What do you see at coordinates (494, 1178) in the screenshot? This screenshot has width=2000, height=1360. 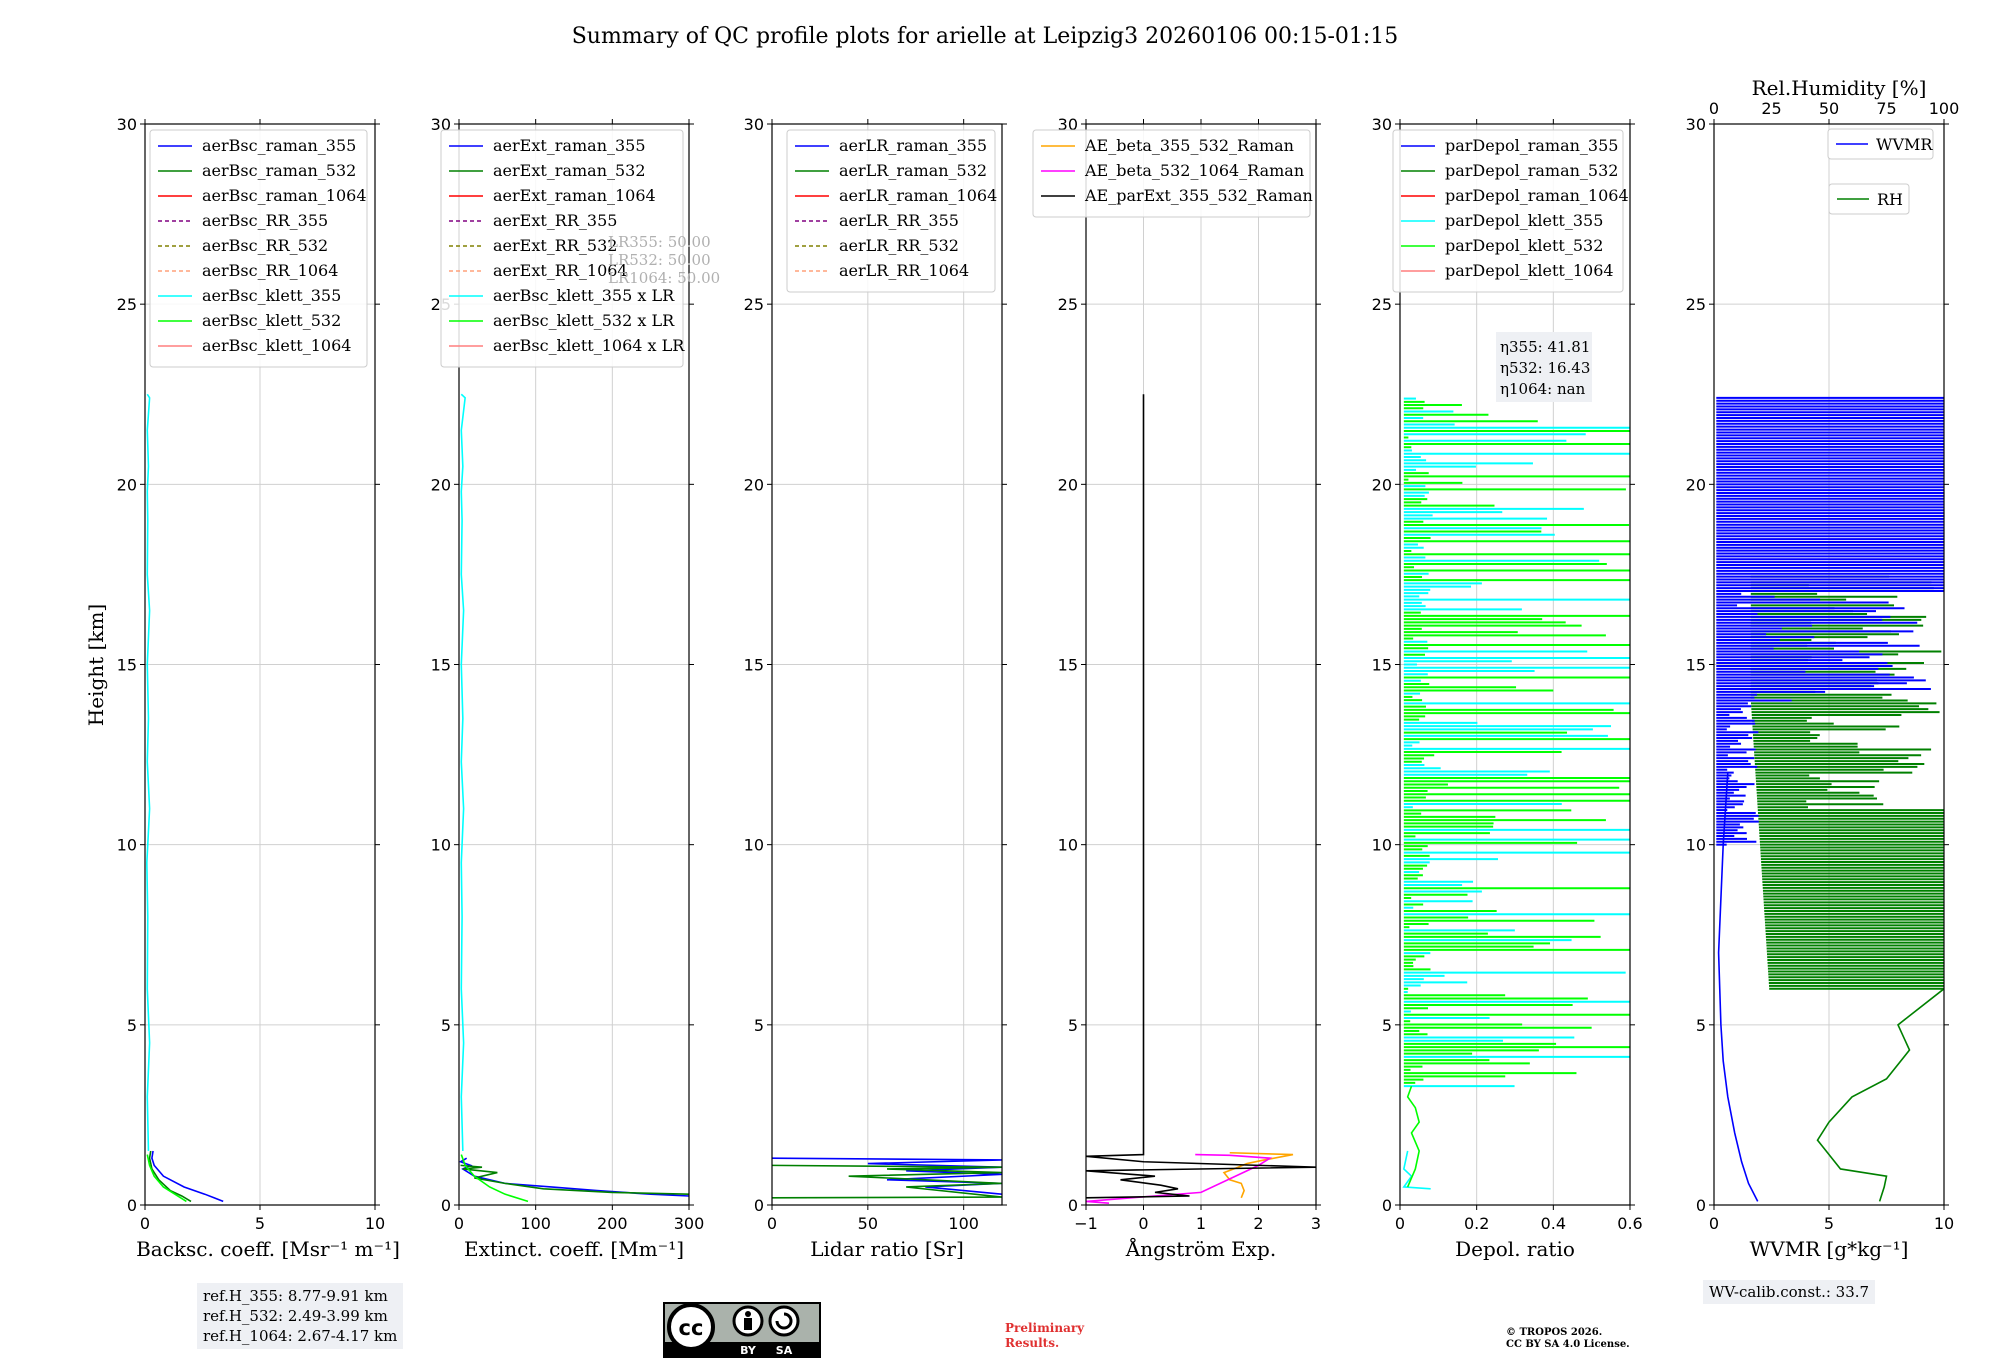 I see `series-aerBsc_klett_532 x LR` at bounding box center [494, 1178].